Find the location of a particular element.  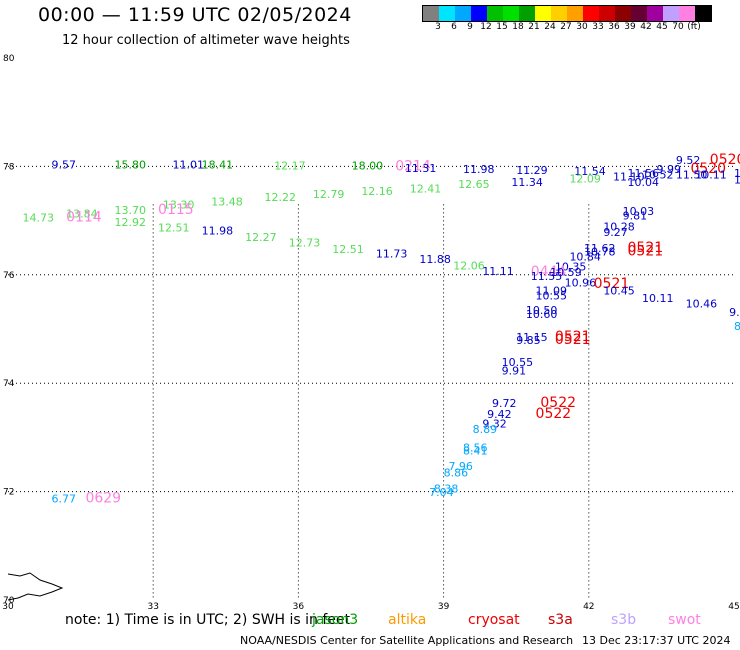

timestamp: 13 Dec 23:17:37 UTC 2024 is located at coordinates (656, 640).